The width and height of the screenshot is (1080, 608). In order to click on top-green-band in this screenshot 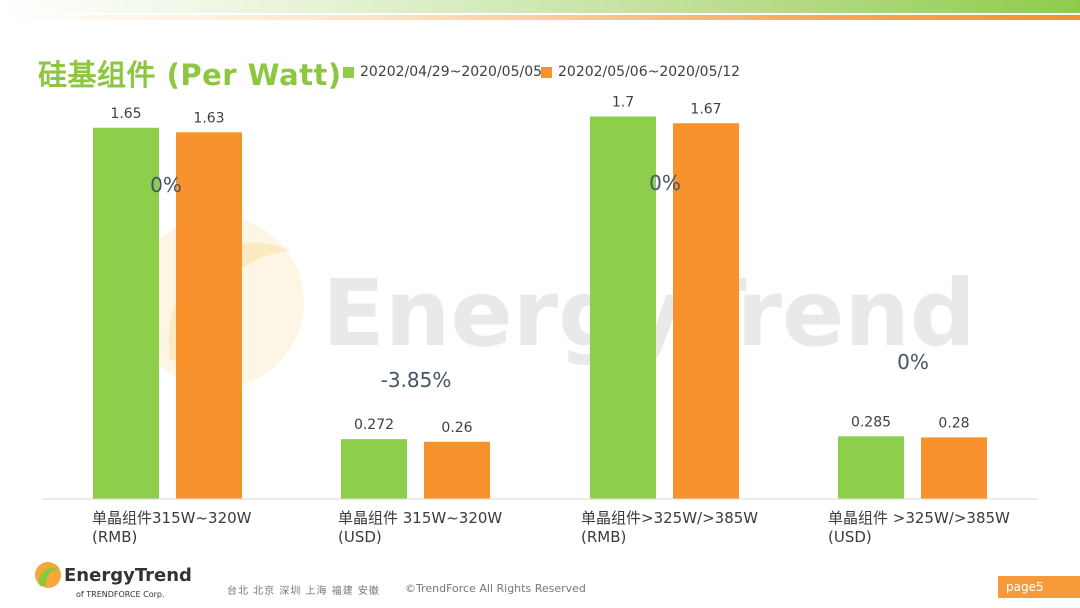, I will do `click(540, 6)`.